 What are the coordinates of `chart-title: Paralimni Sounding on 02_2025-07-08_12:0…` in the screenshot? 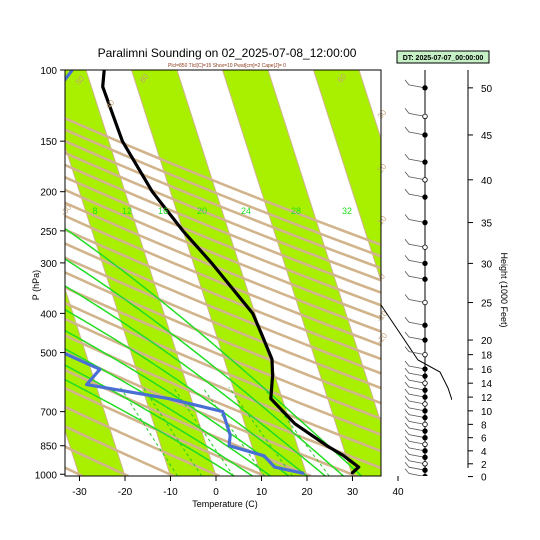 It's located at (227, 53).